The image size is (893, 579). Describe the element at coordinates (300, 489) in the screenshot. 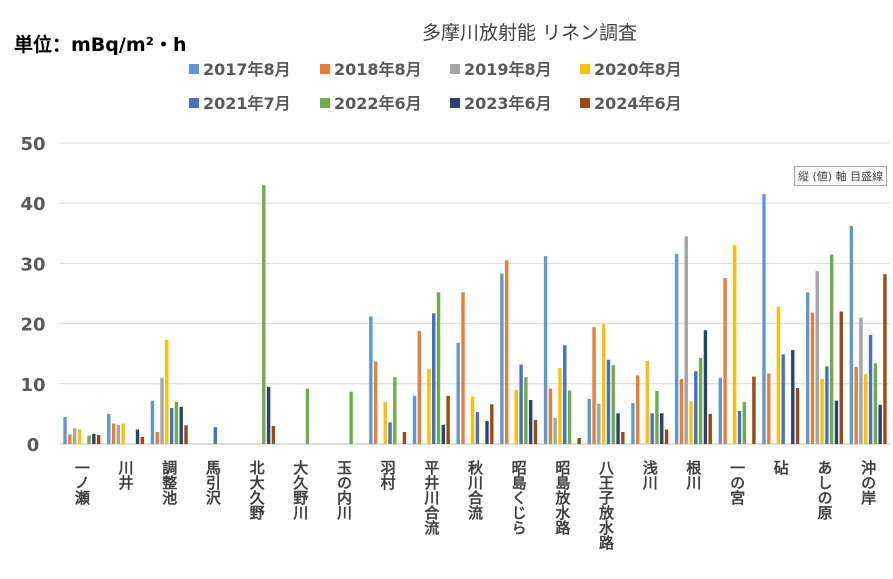

I see `x-tick-label: 大久野川` at that location.